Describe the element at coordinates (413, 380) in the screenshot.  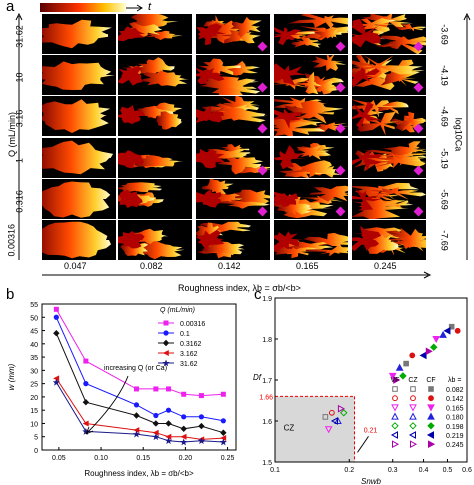
I see `legend-header: CZ` at that location.